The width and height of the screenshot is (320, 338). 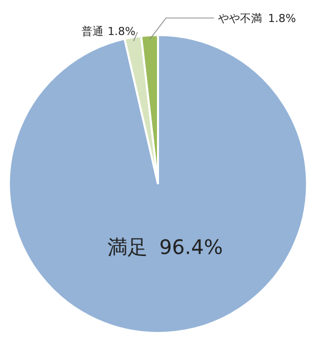 I want to click on slice-label: 満足, so click(x=127, y=247).